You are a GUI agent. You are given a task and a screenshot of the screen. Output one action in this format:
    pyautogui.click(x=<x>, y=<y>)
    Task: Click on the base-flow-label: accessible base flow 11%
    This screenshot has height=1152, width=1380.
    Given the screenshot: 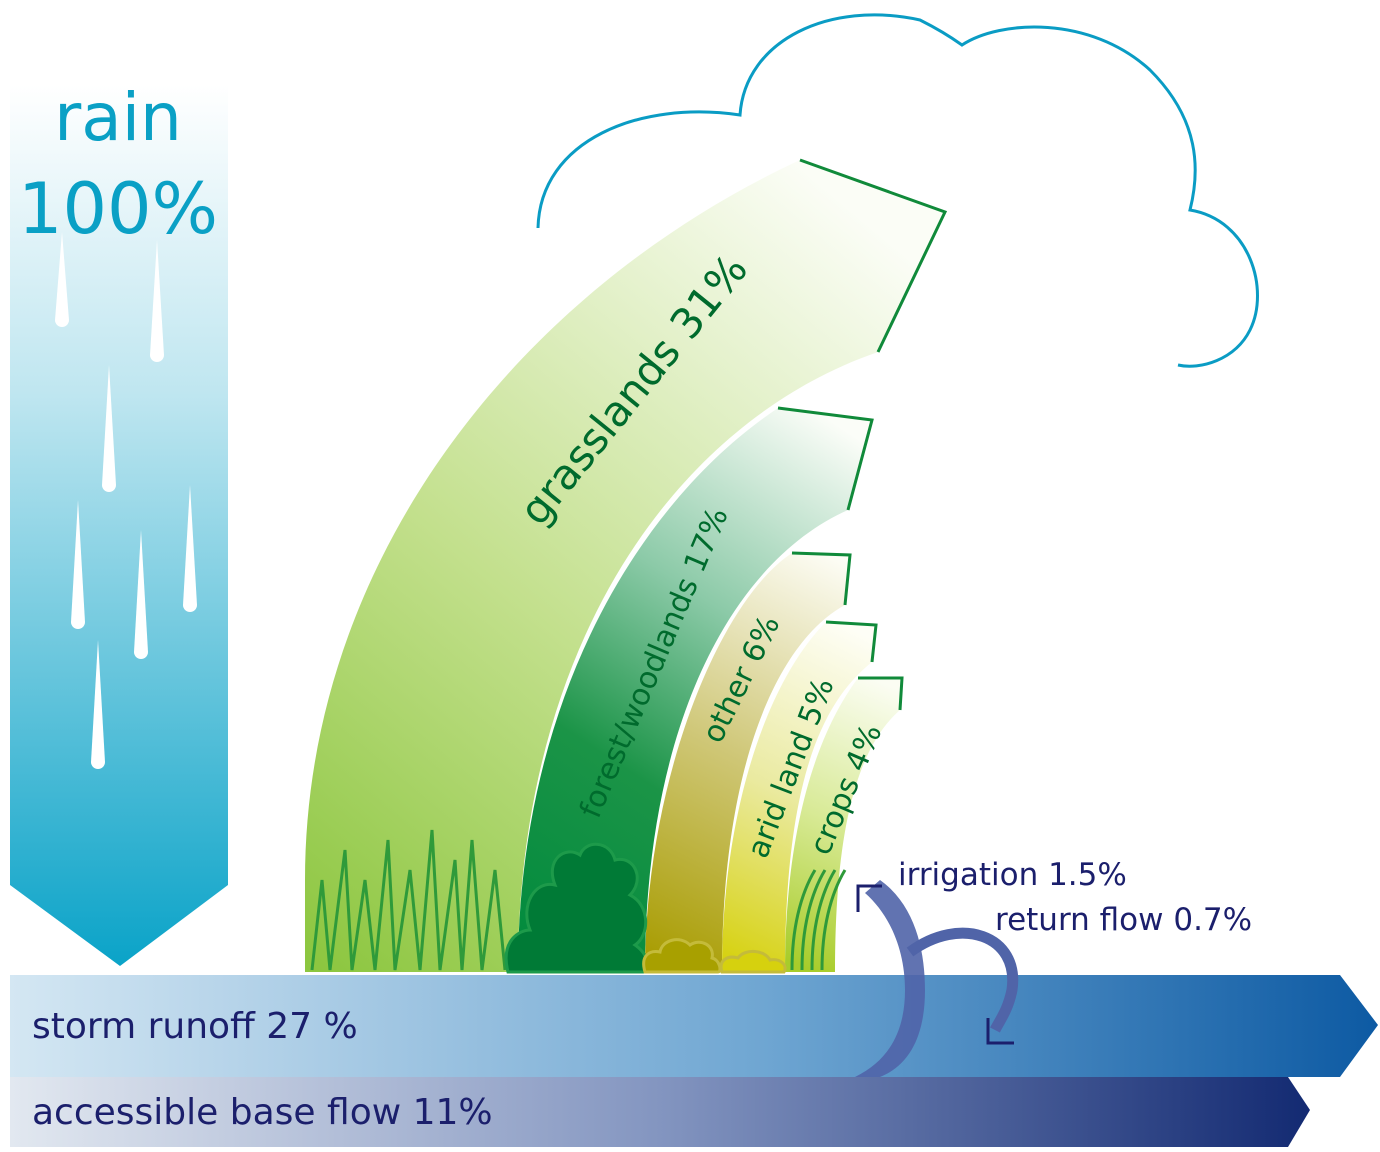 What is the action you would take?
    pyautogui.click(x=262, y=1112)
    